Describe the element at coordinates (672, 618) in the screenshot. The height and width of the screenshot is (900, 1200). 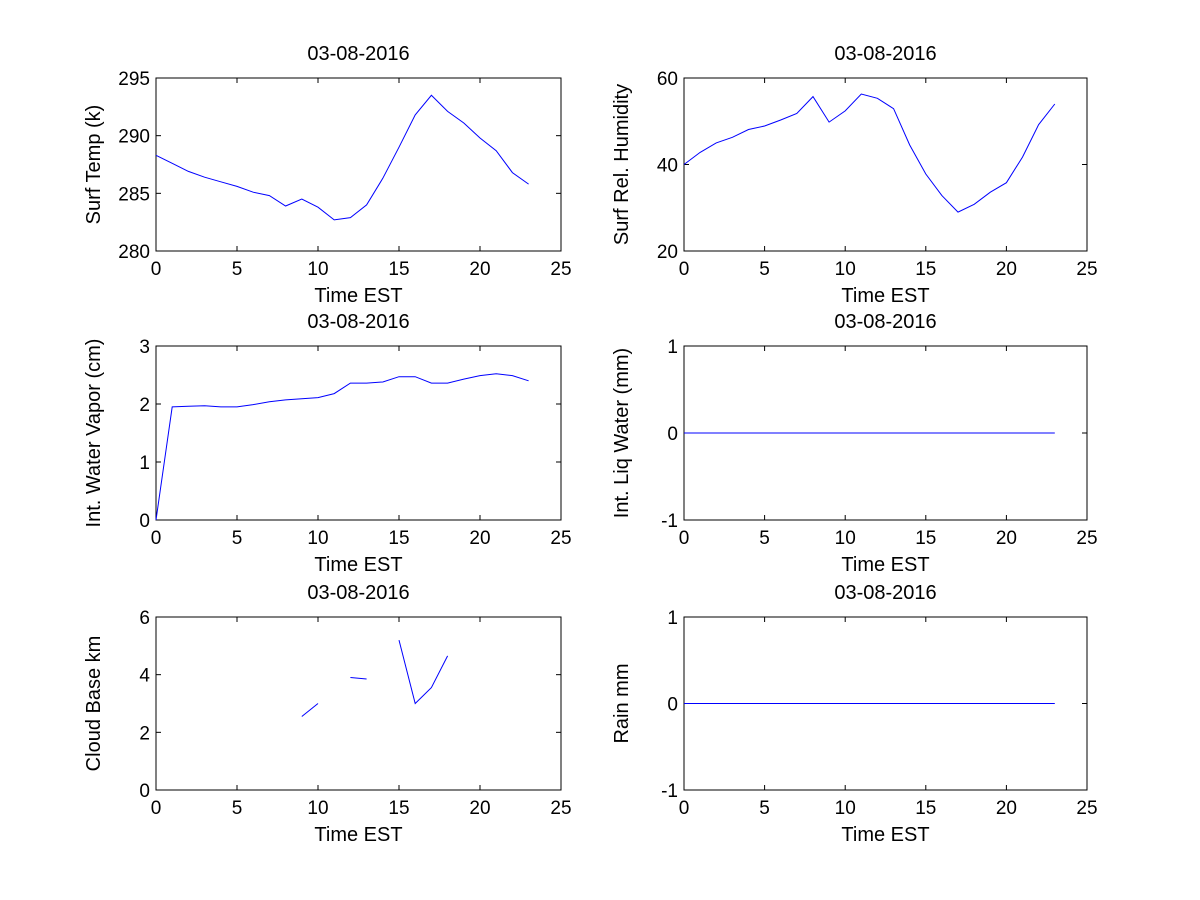
I see `rain-ytick-label: 1` at that location.